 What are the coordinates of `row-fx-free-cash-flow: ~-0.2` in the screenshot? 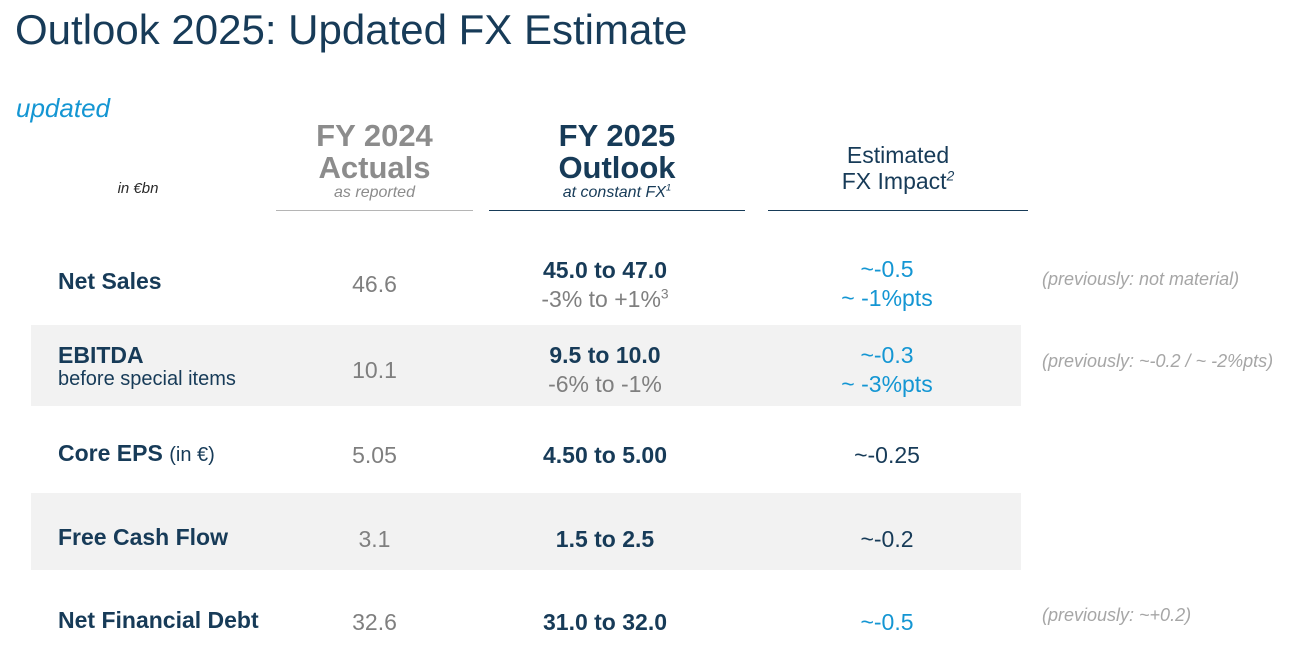 It's located at (887, 539).